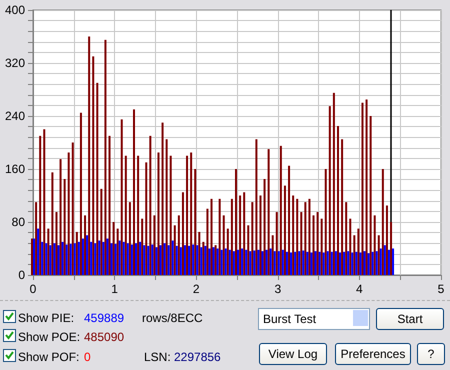 This screenshot has width=450, height=370. What do you see at coordinates (22, 275) in the screenshot?
I see `y-tick-label: 0` at bounding box center [22, 275].